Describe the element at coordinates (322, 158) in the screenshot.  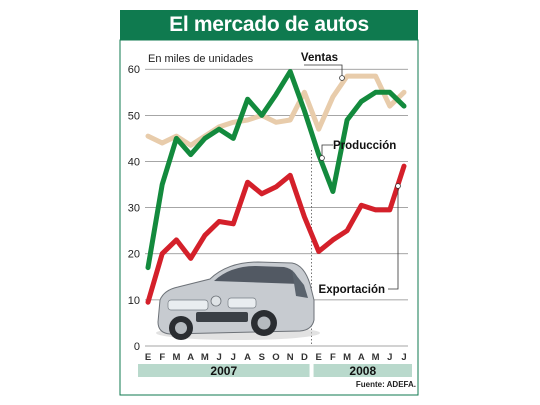
I see `leader-dot-produccion` at that location.